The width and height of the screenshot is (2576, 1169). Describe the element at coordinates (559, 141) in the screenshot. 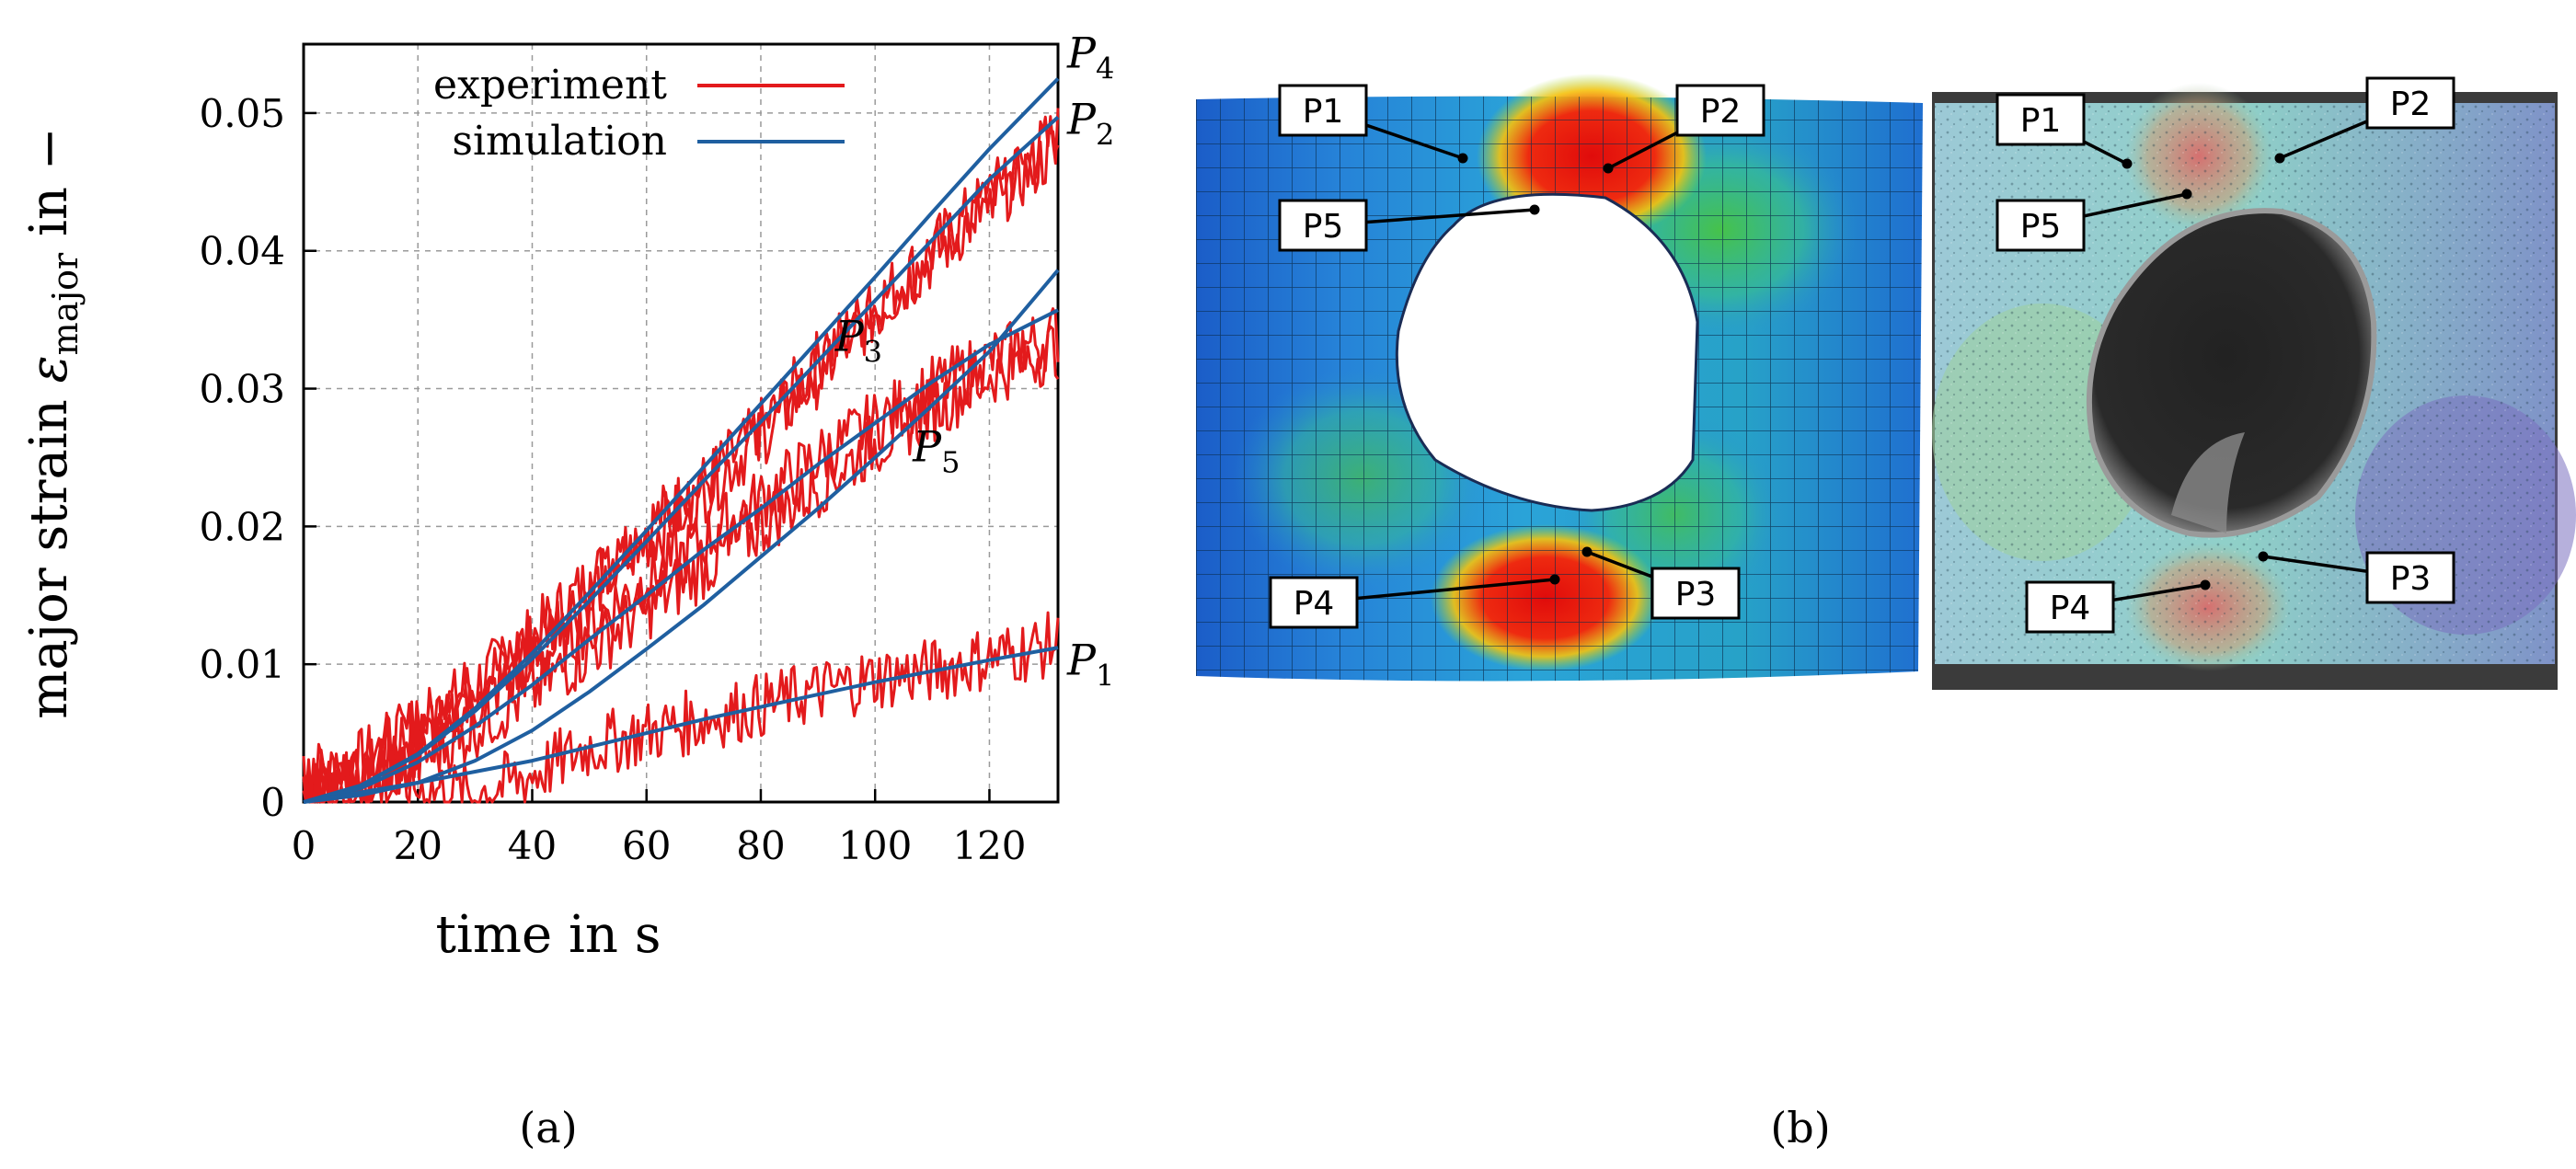

I see `legend-label-simulation: simulation` at that location.